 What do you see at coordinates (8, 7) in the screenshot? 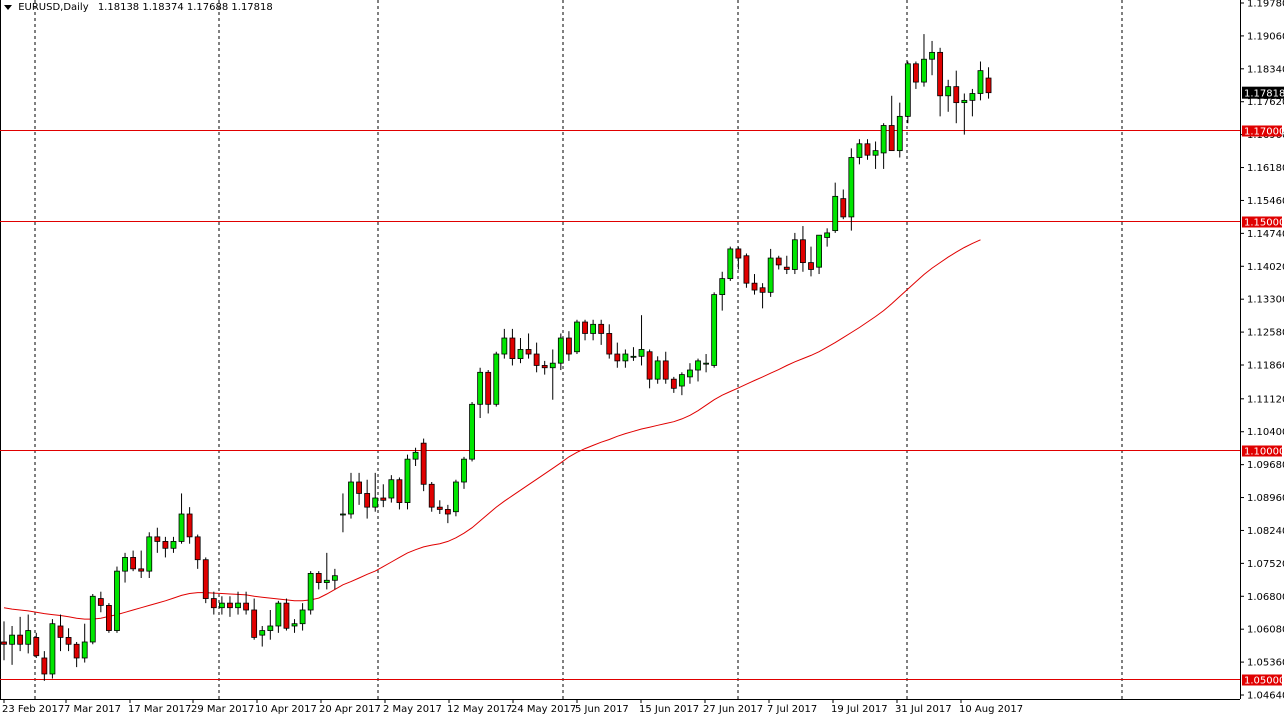
I see `dropdown-triangle-icon` at bounding box center [8, 7].